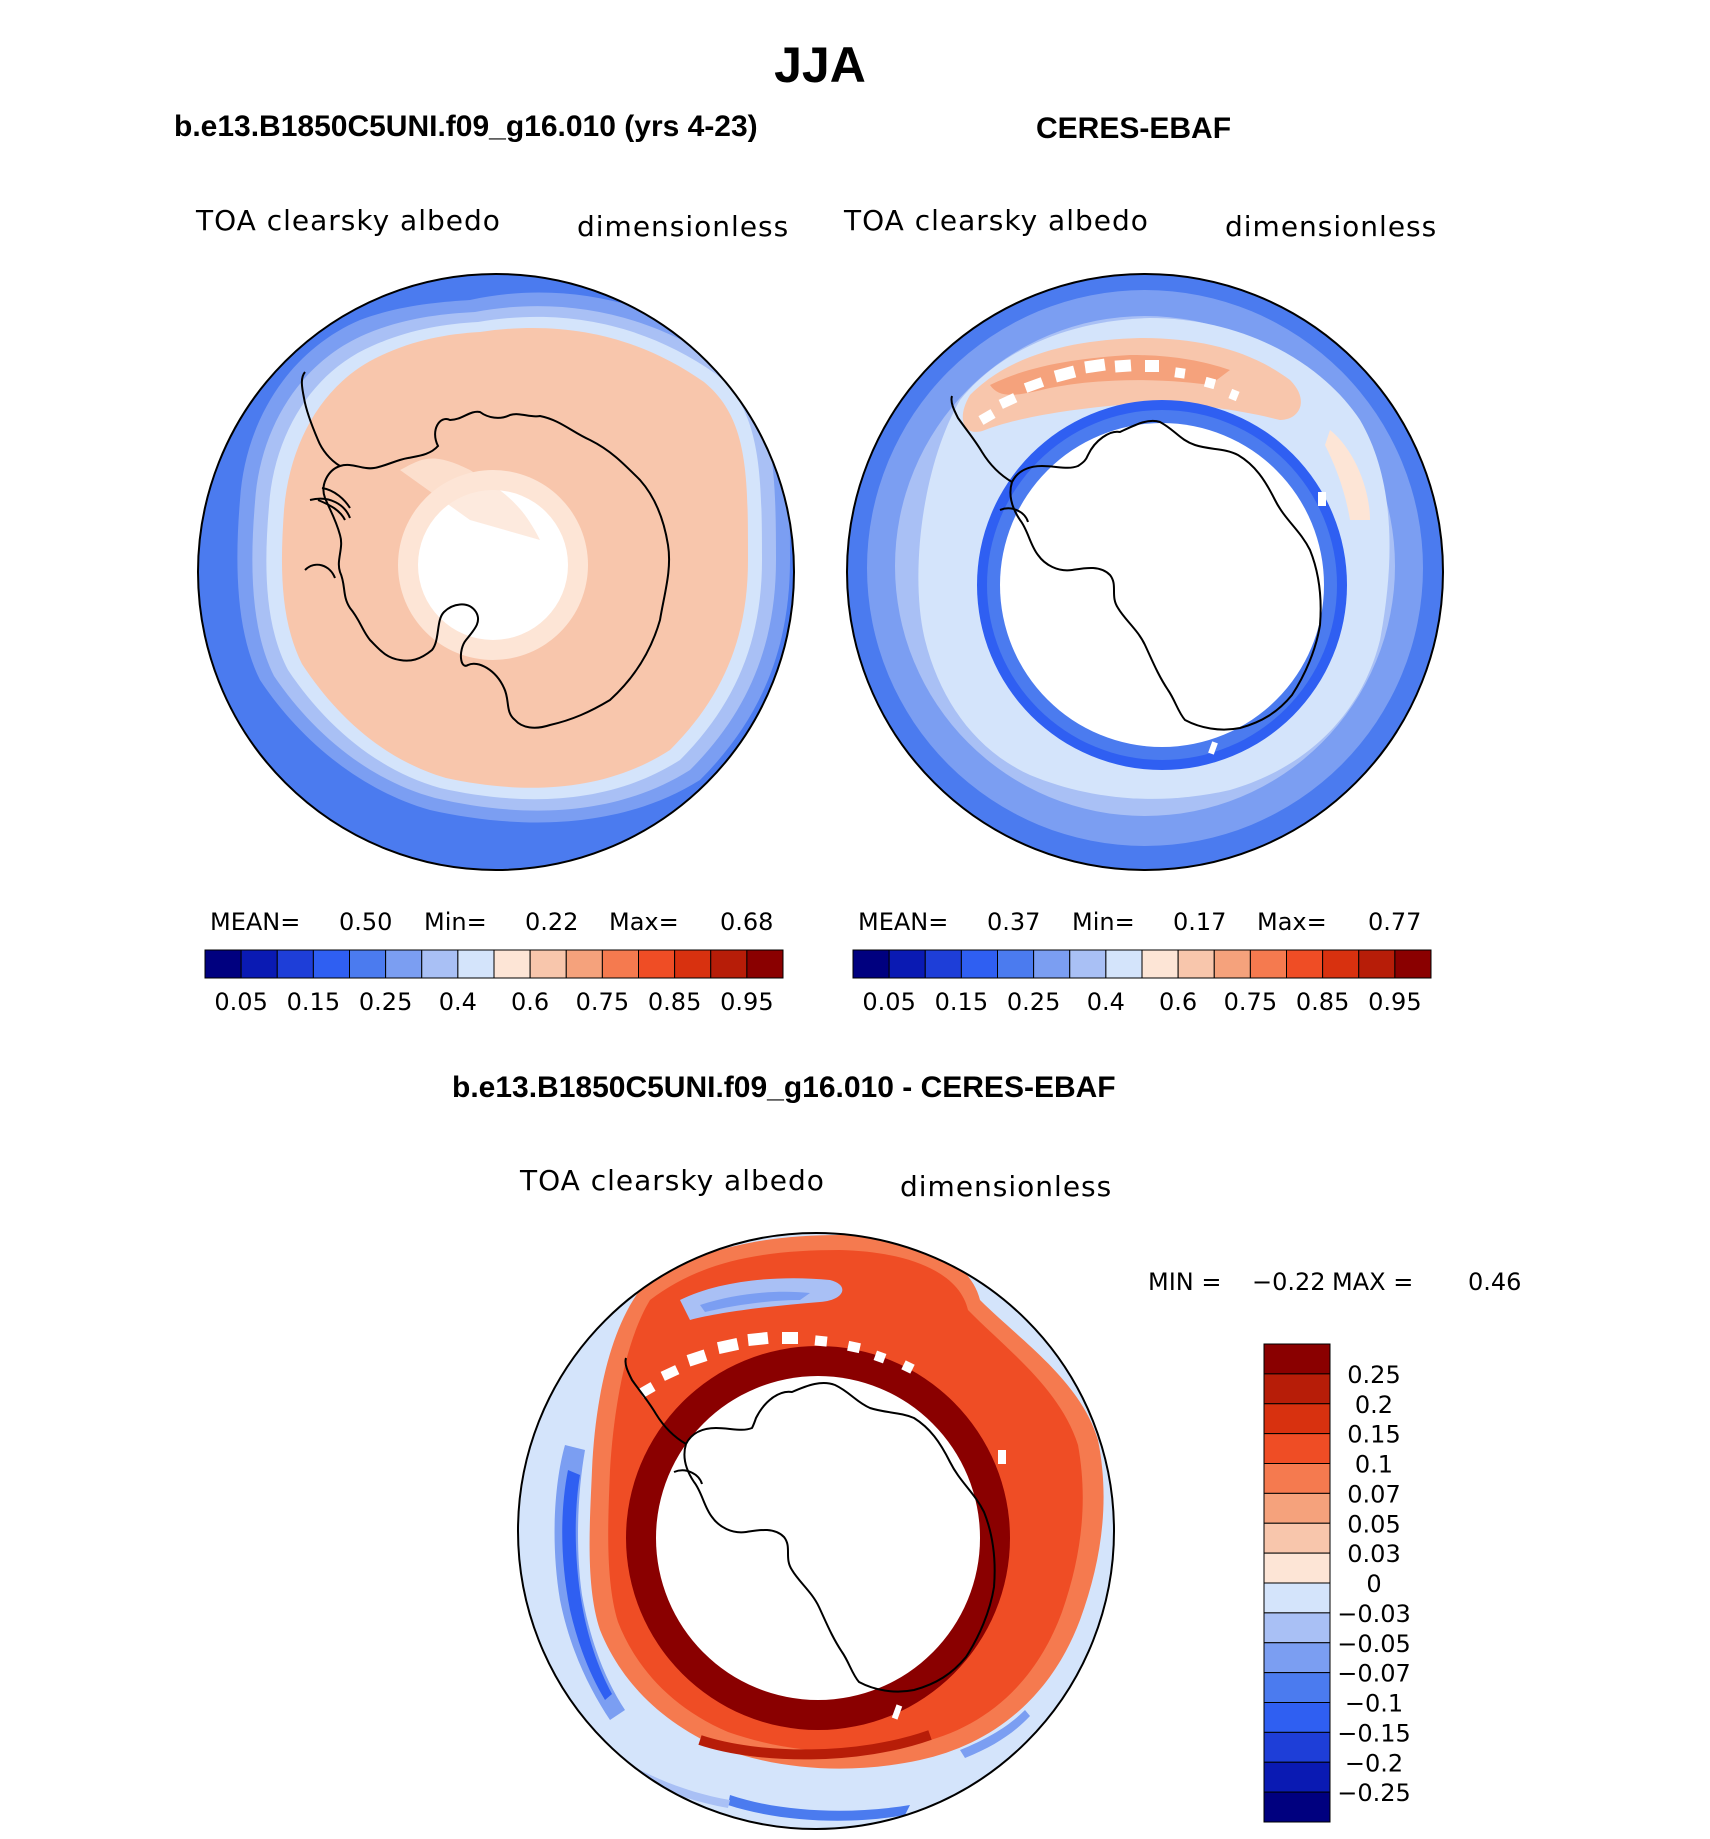 The image size is (1710, 1839). Describe the element at coordinates (644, 922) in the screenshot. I see `model-max-label: Max=` at that location.